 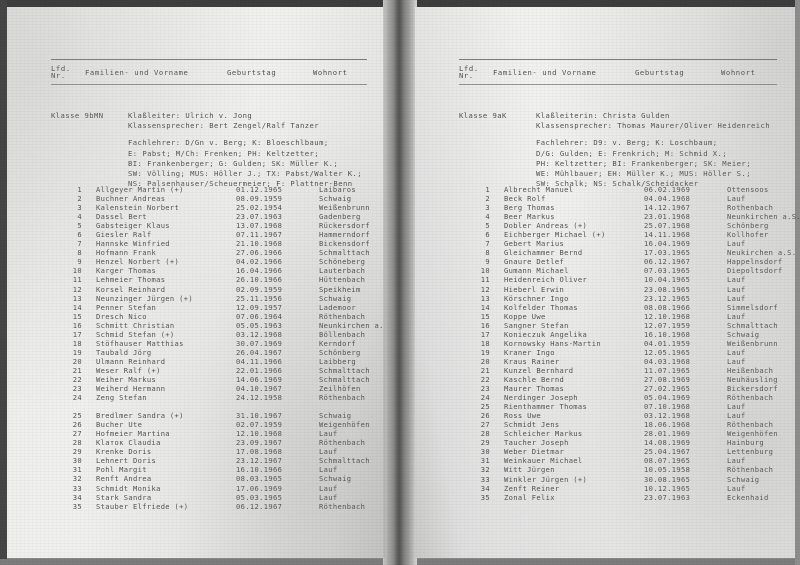 What do you see at coordinates (399, 282) in the screenshot?
I see `book-gutter-shadow` at bounding box center [399, 282].